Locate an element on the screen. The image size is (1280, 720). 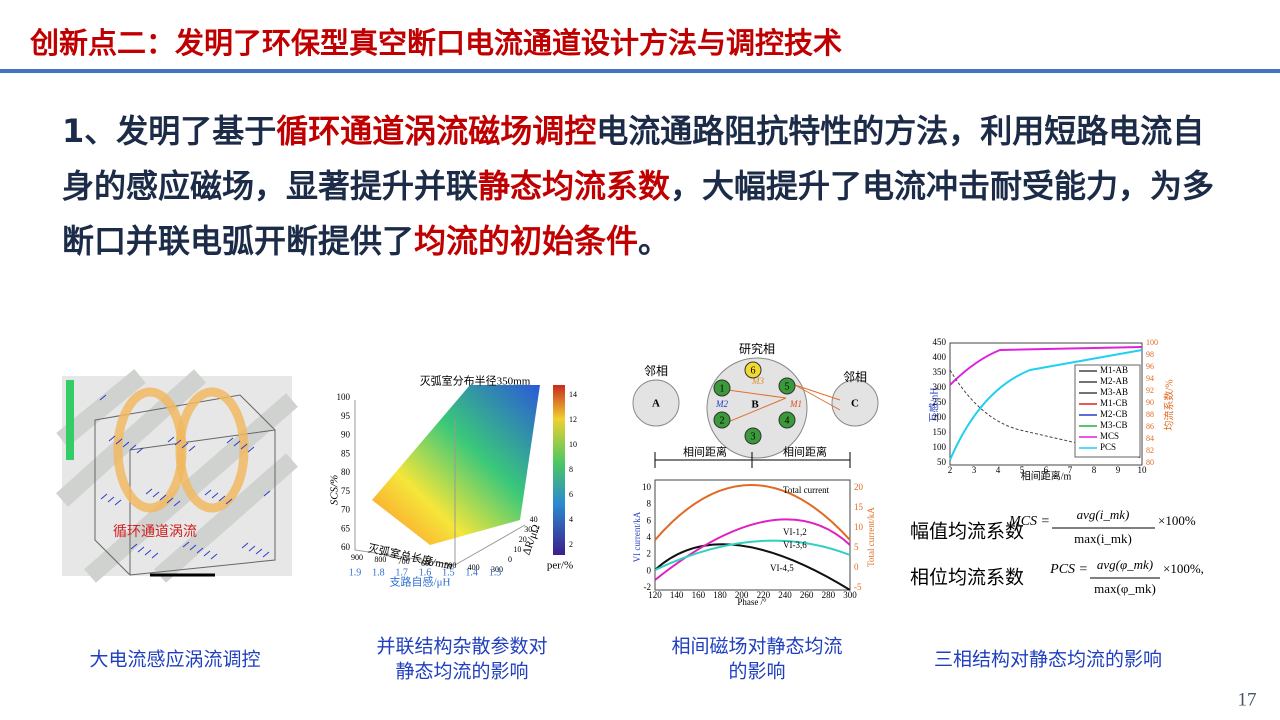
tick-label: 600 is located at coordinates (427, 563).